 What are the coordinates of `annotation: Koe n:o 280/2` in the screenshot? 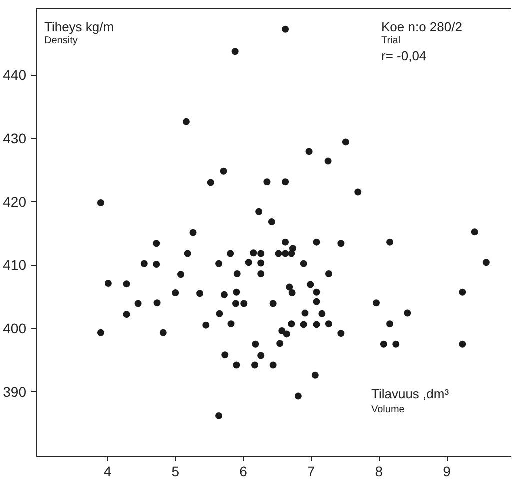 It's located at (422, 27).